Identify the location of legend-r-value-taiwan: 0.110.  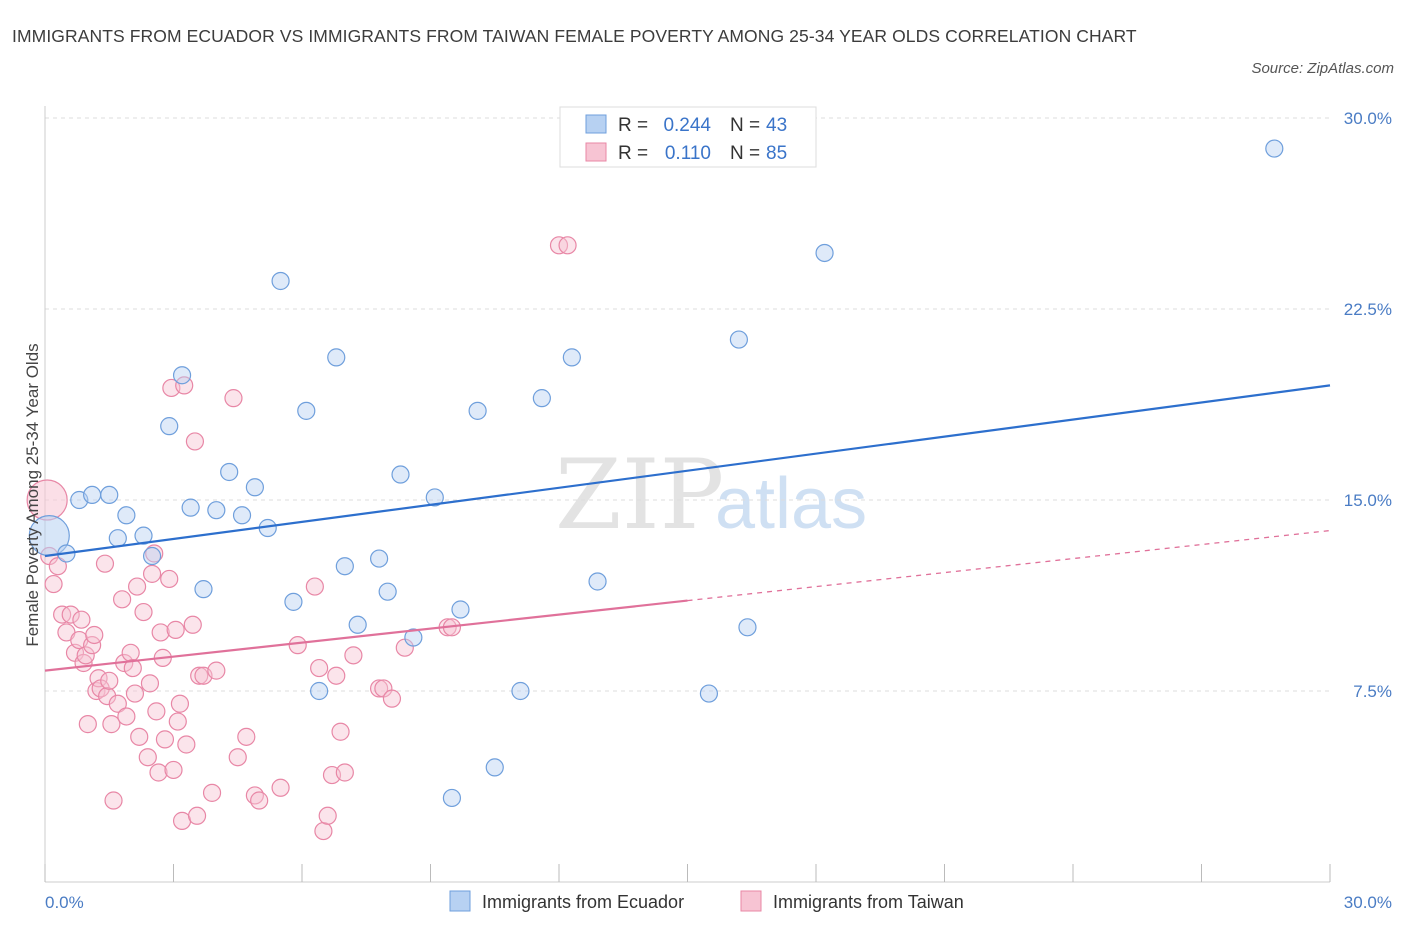
(688, 153).